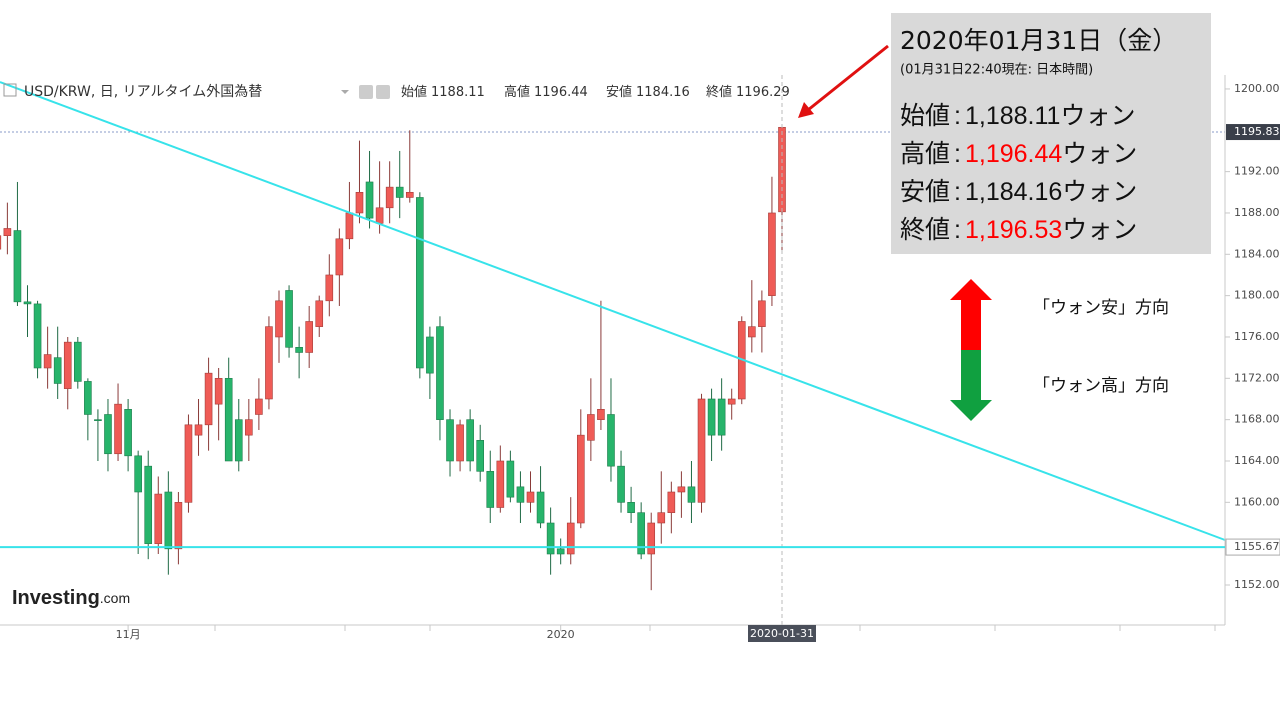 The height and width of the screenshot is (720, 1280). I want to click on last-price-label: 1195.83, so click(1257, 131).